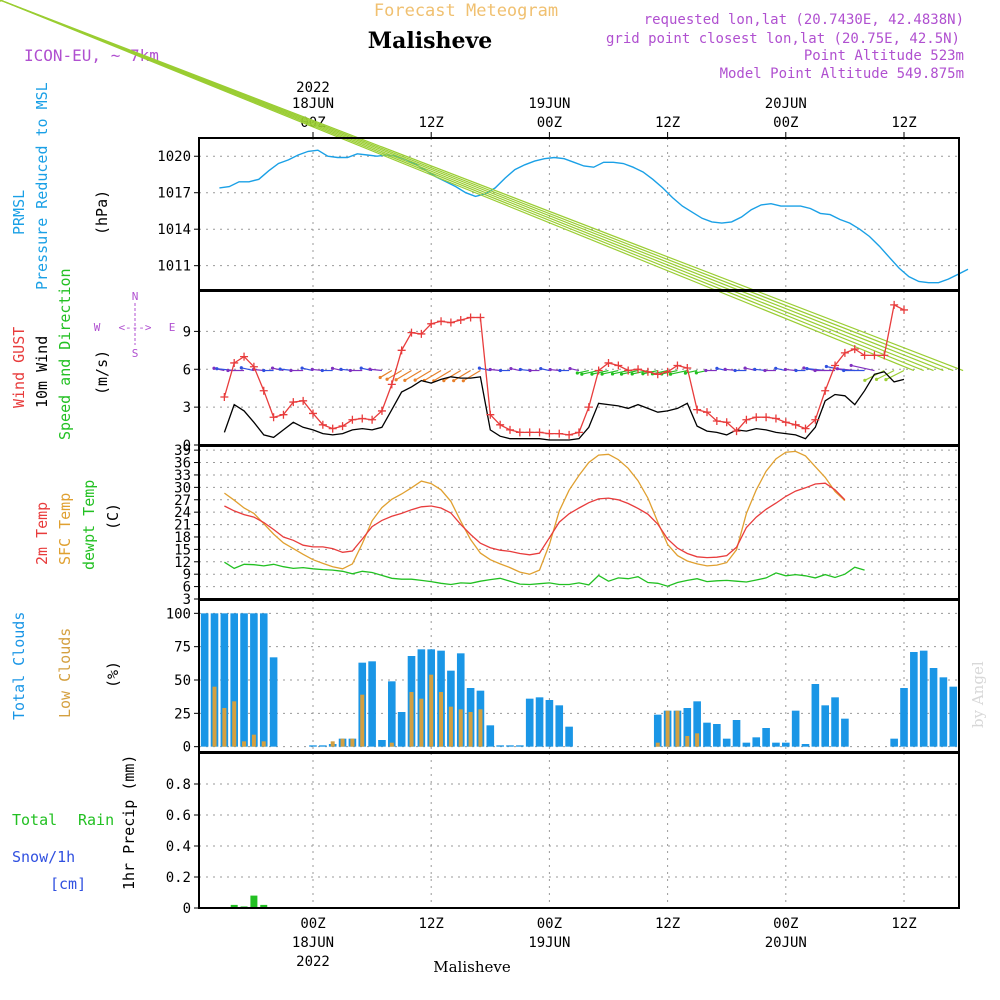 This screenshot has width=1000, height=1000. I want to click on temp-tick-label: 33, so click(182, 476).